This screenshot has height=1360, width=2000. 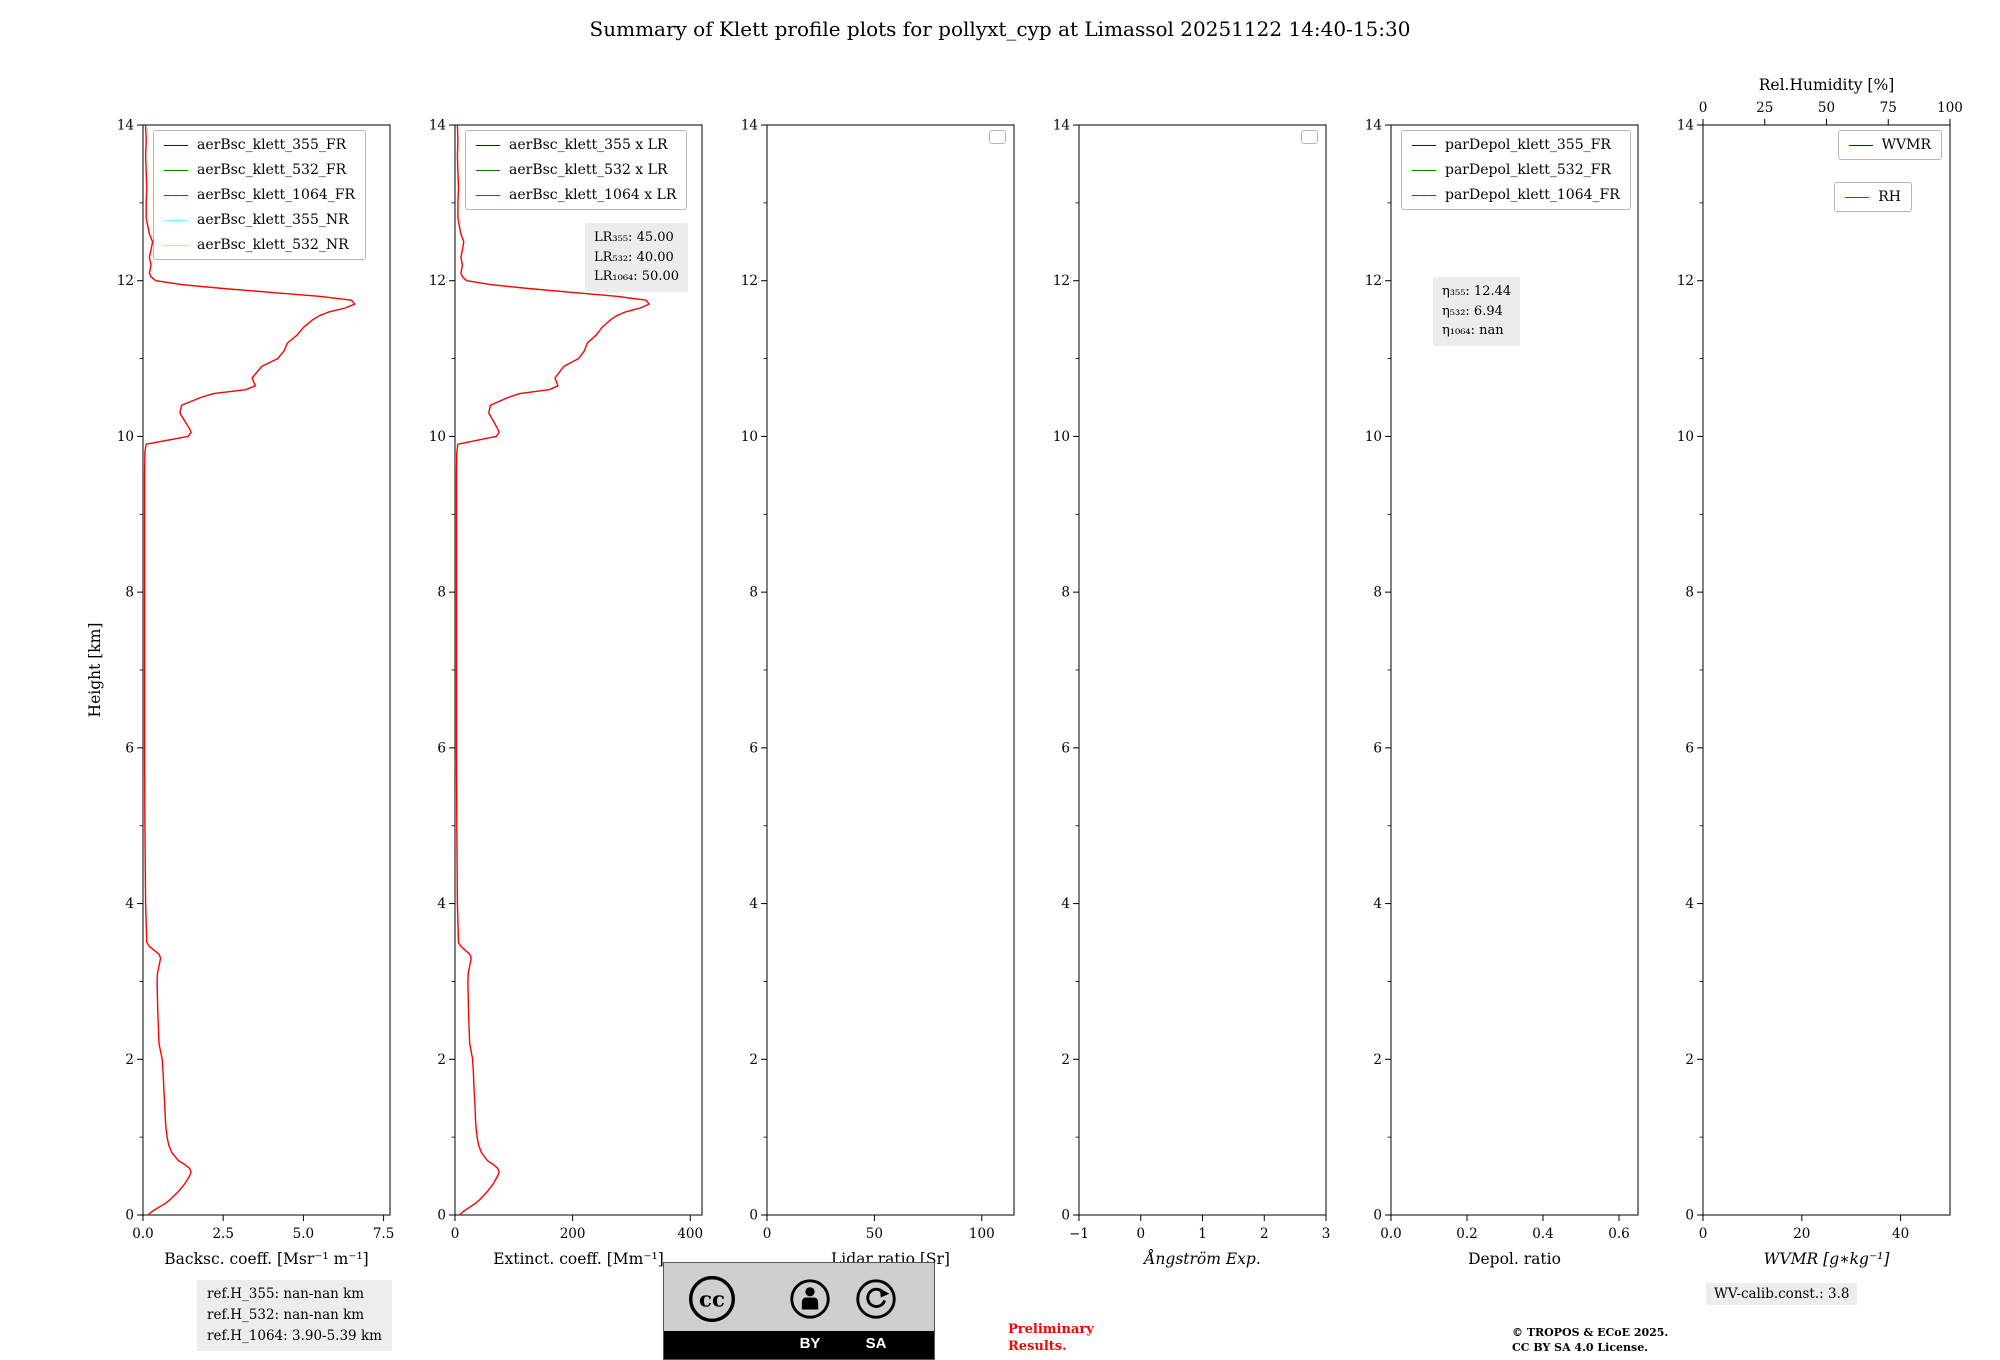 What do you see at coordinates (634, 237) in the screenshot?
I see `annotation-line: LR₃₅₅: 45.00` at bounding box center [634, 237].